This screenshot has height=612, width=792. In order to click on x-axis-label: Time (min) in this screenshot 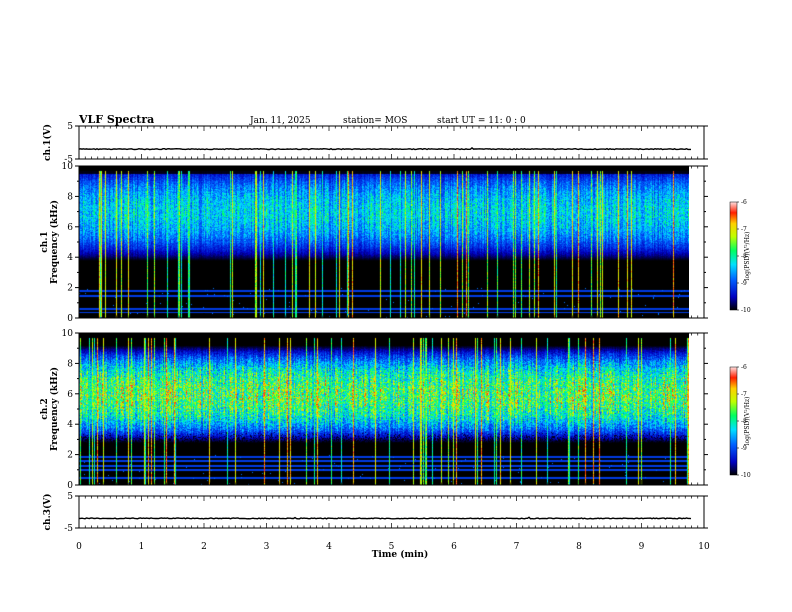, I will do `click(400, 554)`.